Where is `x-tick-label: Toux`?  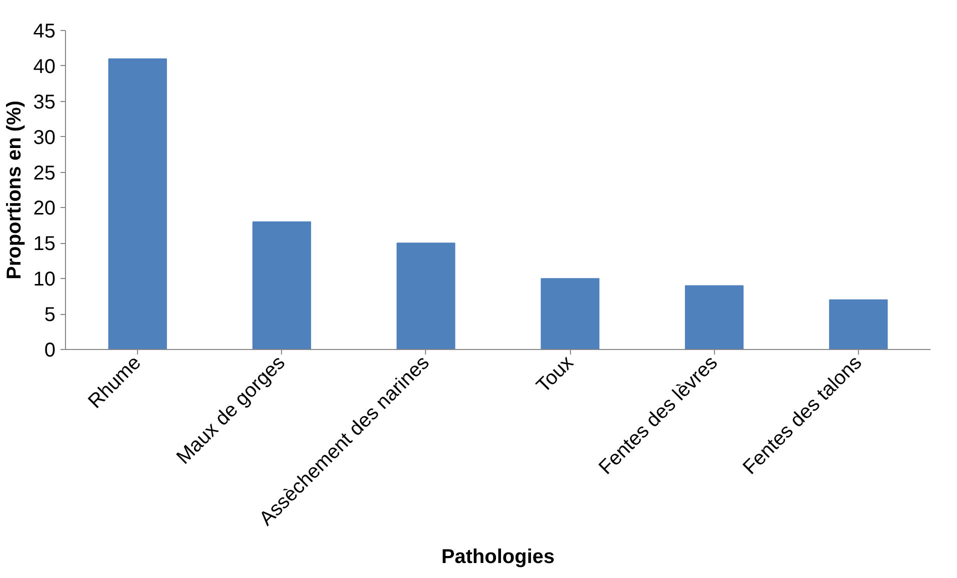 x-tick-label: Toux is located at coordinates (555, 375).